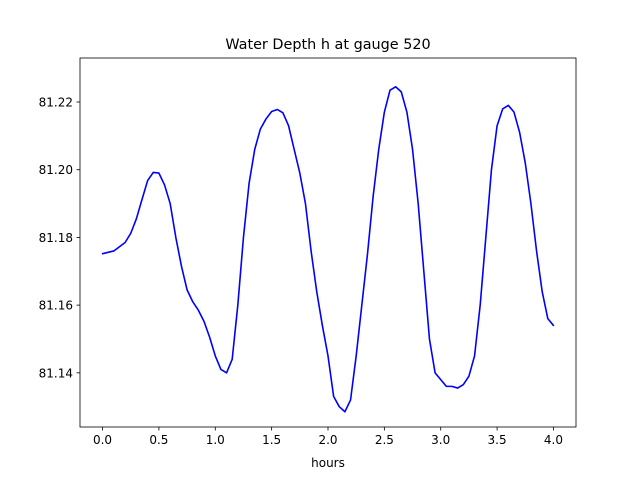 The image size is (640, 480). What do you see at coordinates (271, 440) in the screenshot?
I see `x-tick-label: 1.5` at bounding box center [271, 440].